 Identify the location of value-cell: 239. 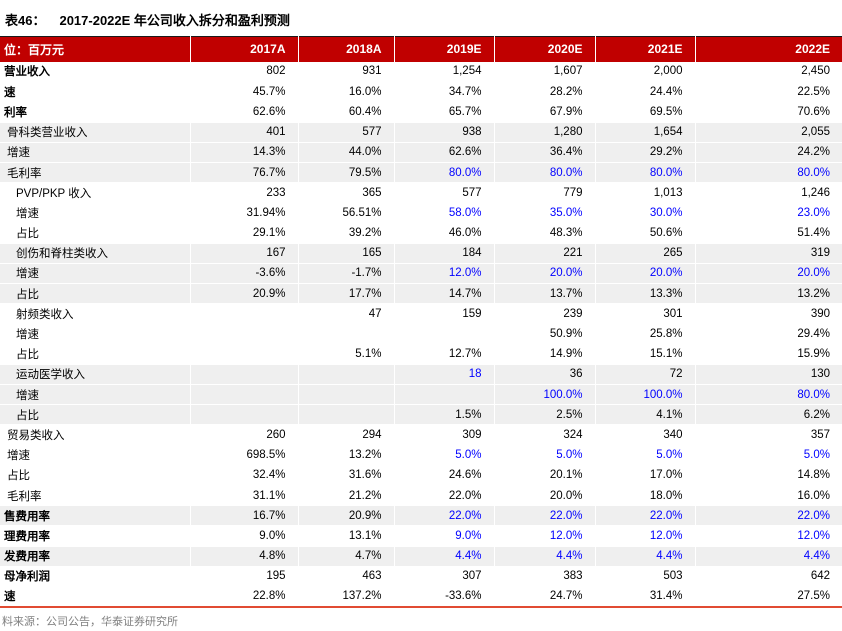
(545, 314).